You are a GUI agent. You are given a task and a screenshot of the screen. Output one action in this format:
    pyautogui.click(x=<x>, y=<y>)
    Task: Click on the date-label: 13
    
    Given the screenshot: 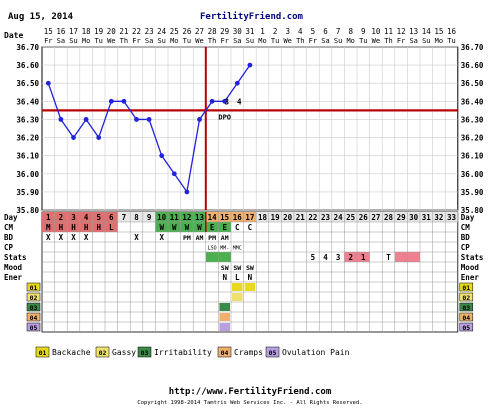 What is the action you would take?
    pyautogui.click(x=413, y=31)
    